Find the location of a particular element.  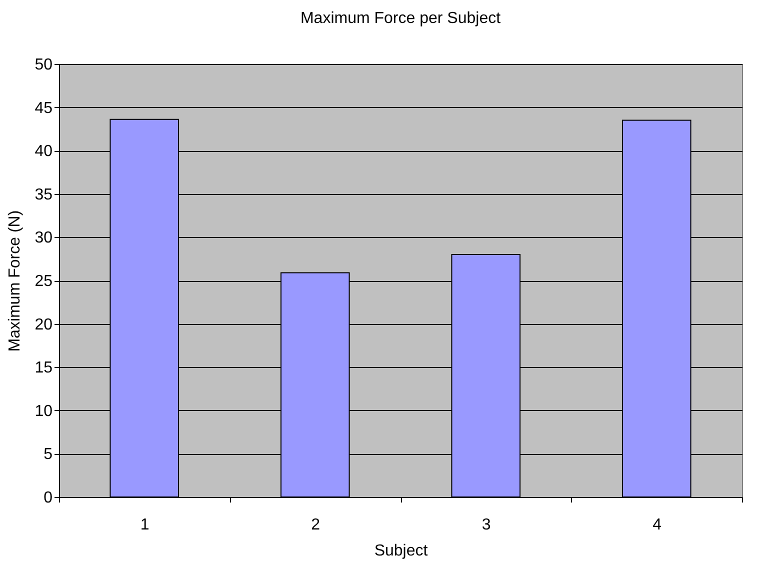

y-tick-label: 25 is located at coordinates (43, 281).